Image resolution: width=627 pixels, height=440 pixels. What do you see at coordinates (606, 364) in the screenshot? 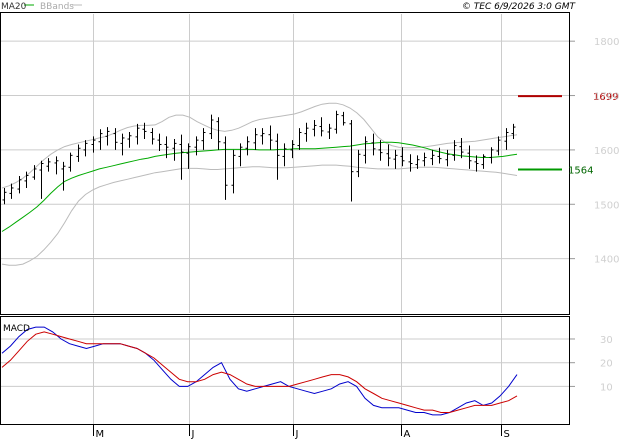
I see `macd-y-tick-label: 20` at bounding box center [606, 364].